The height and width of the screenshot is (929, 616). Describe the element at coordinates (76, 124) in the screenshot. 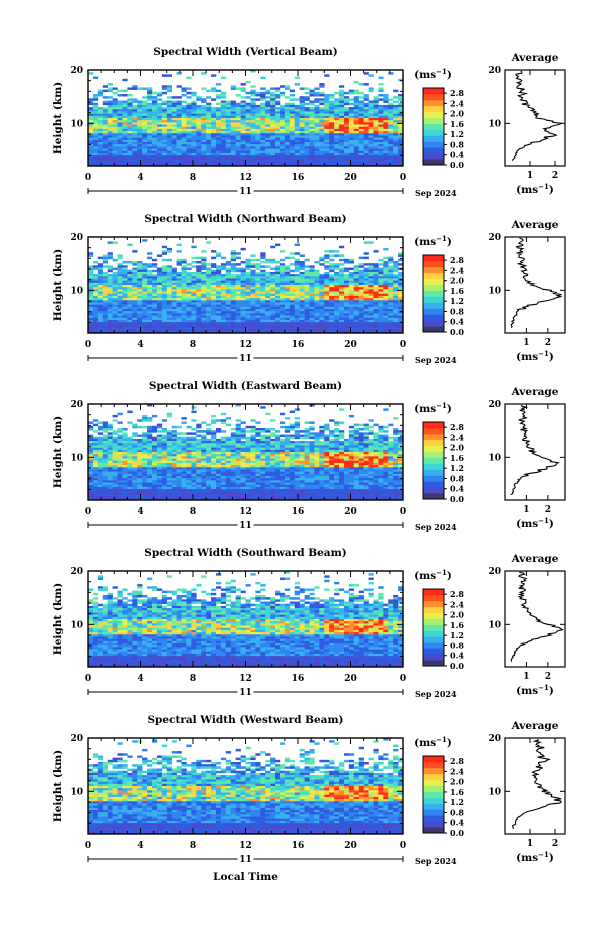

I see `y-tick-label: 10` at that location.